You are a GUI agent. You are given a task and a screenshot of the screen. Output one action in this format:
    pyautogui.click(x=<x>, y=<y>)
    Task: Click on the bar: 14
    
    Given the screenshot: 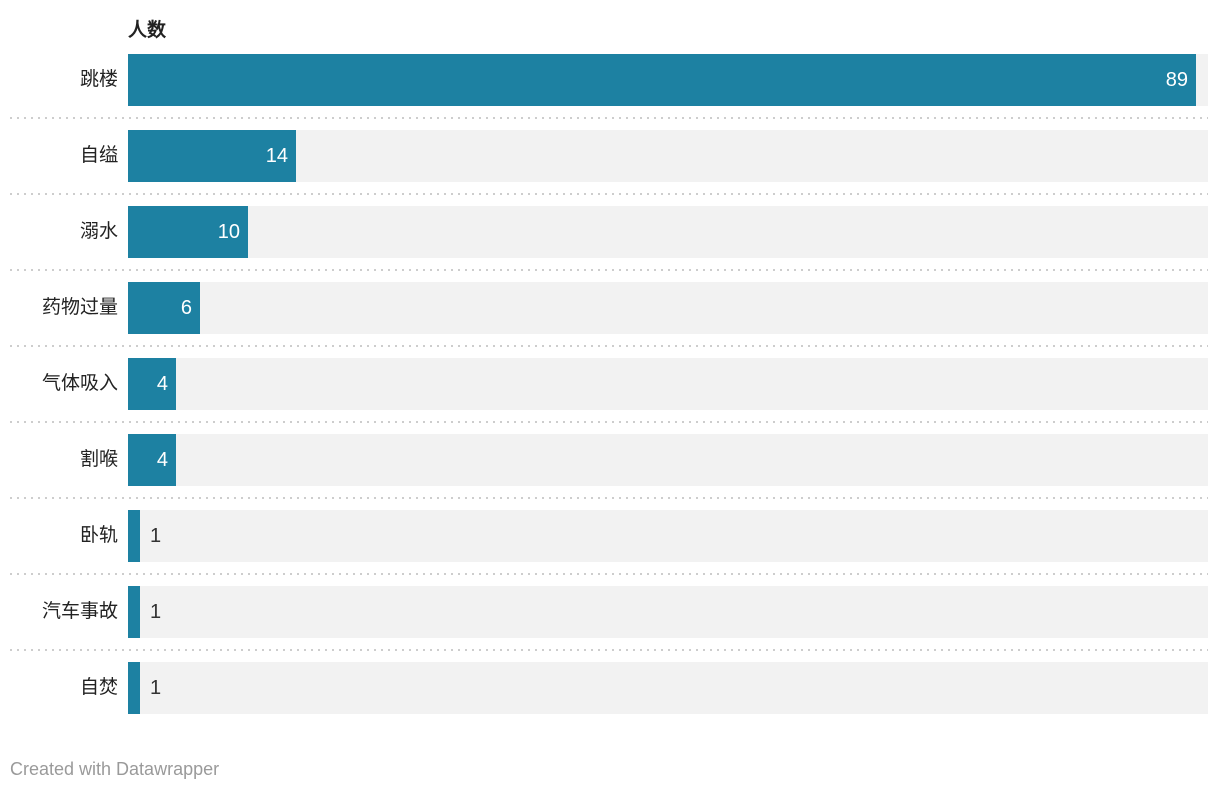 What is the action you would take?
    pyautogui.click(x=212, y=156)
    